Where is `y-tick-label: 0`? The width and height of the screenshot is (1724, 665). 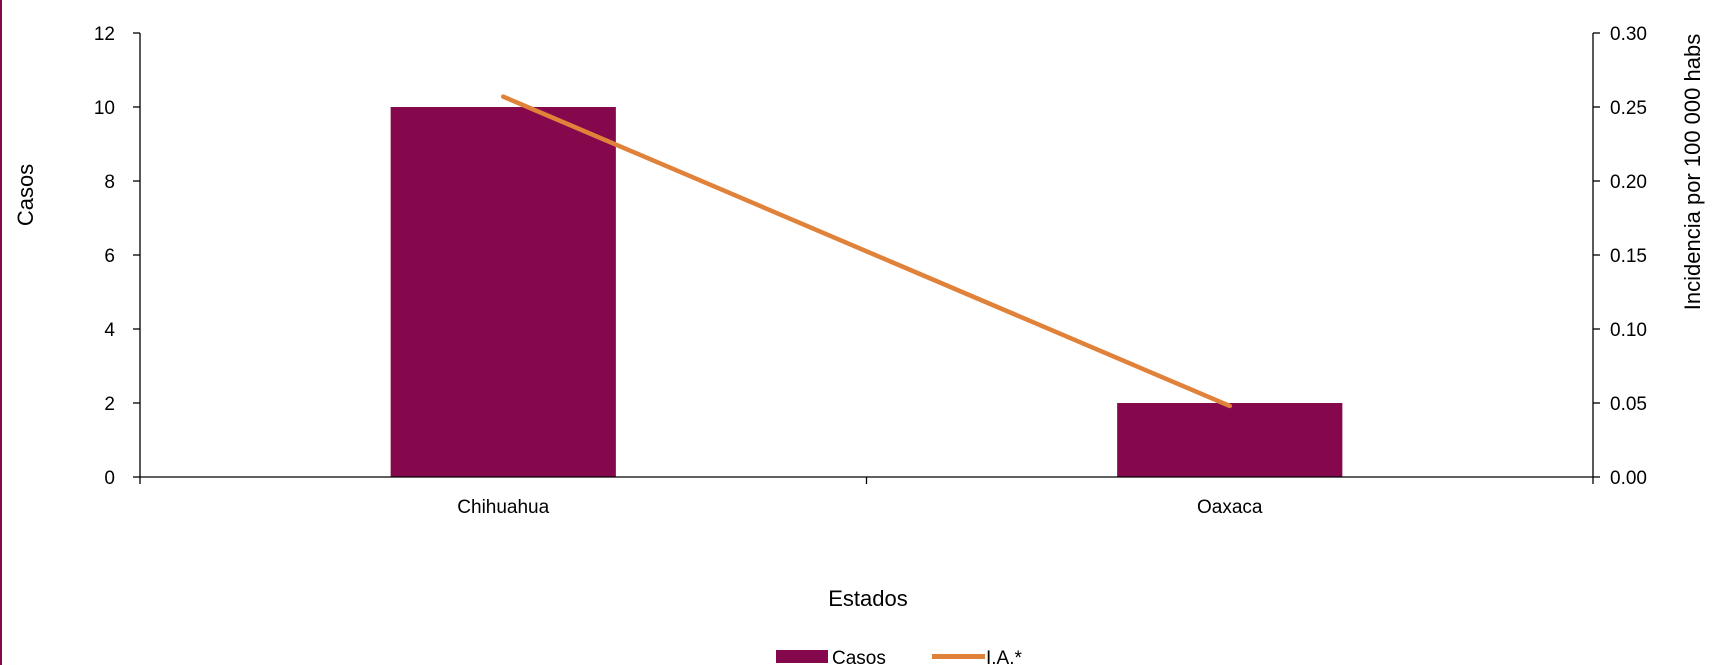 y-tick-label: 0 is located at coordinates (109, 478).